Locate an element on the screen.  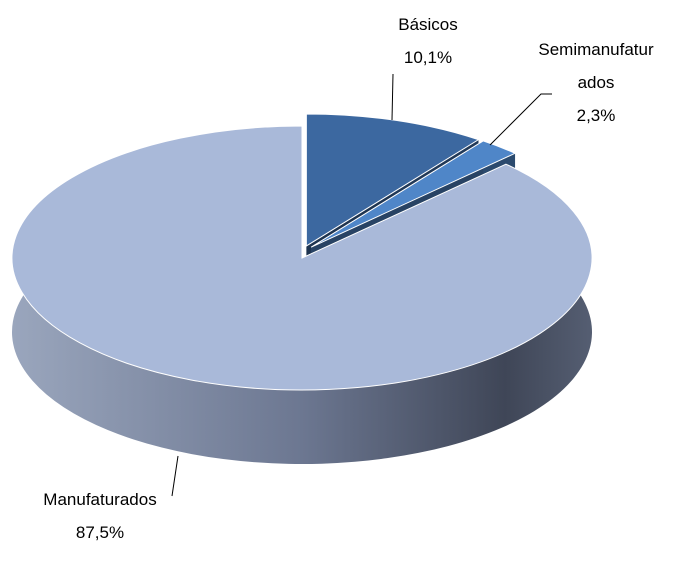
value-label: 10,1% is located at coordinates (428, 57).